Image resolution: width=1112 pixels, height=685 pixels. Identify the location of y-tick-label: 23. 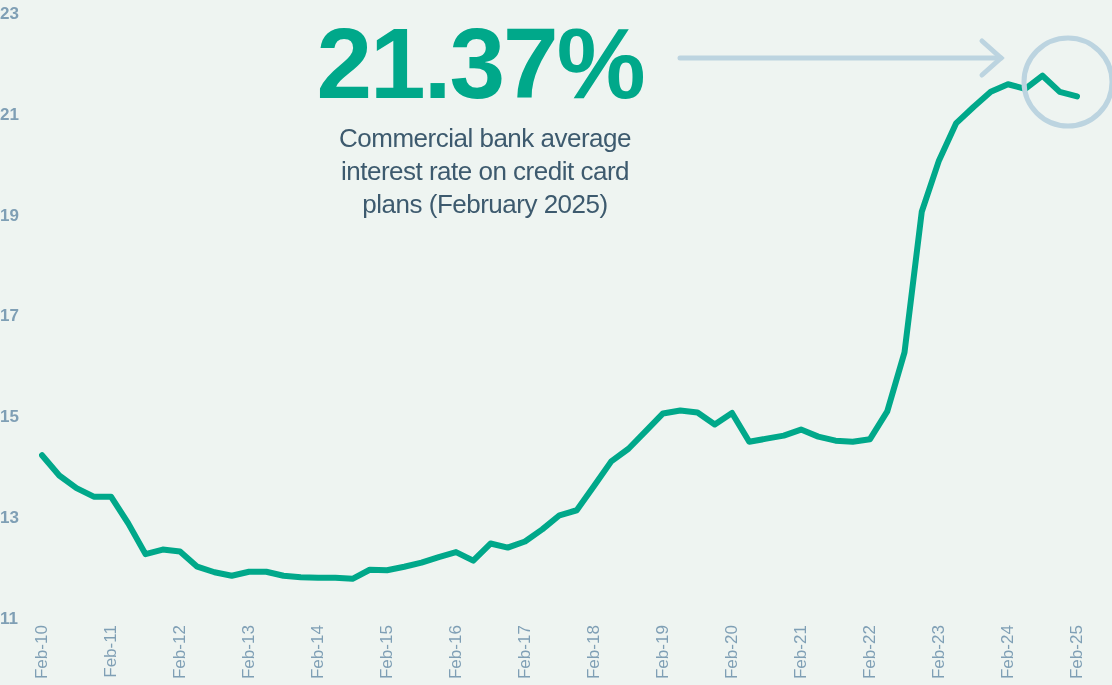
(9, 13).